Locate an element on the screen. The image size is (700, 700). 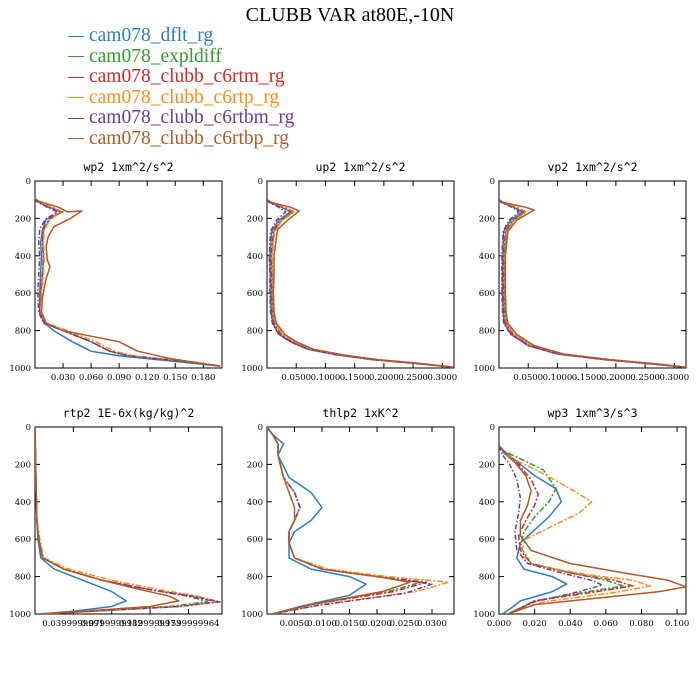
x-tick-label: 0.030 is located at coordinates (63, 378).